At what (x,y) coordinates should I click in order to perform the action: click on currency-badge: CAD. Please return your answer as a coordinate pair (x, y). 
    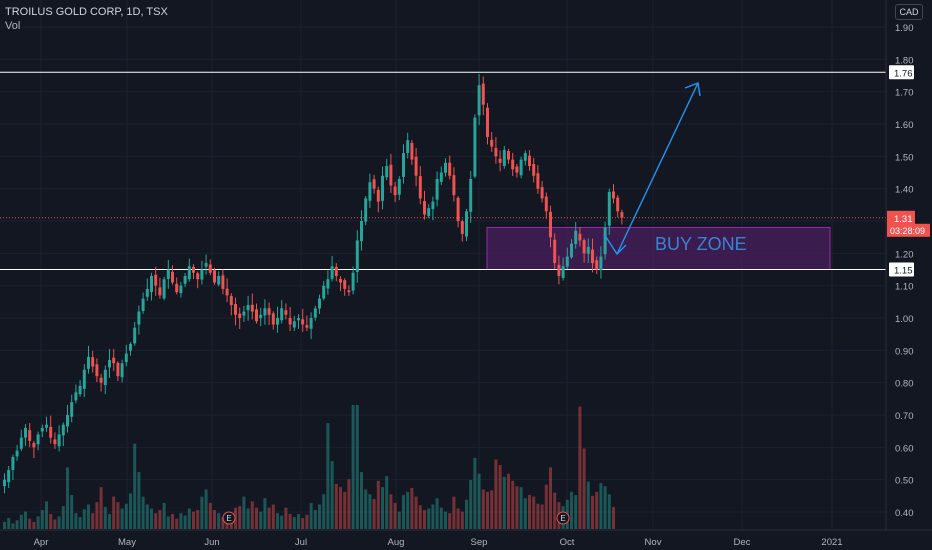
    Looking at the image, I should click on (909, 12).